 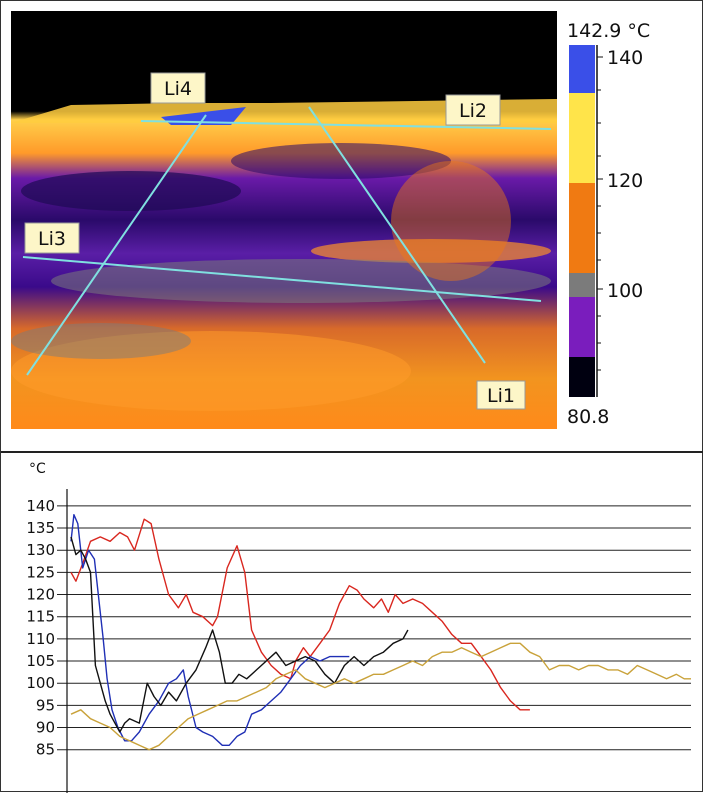 I want to click on line-label-li2: Li2, so click(x=473, y=110).